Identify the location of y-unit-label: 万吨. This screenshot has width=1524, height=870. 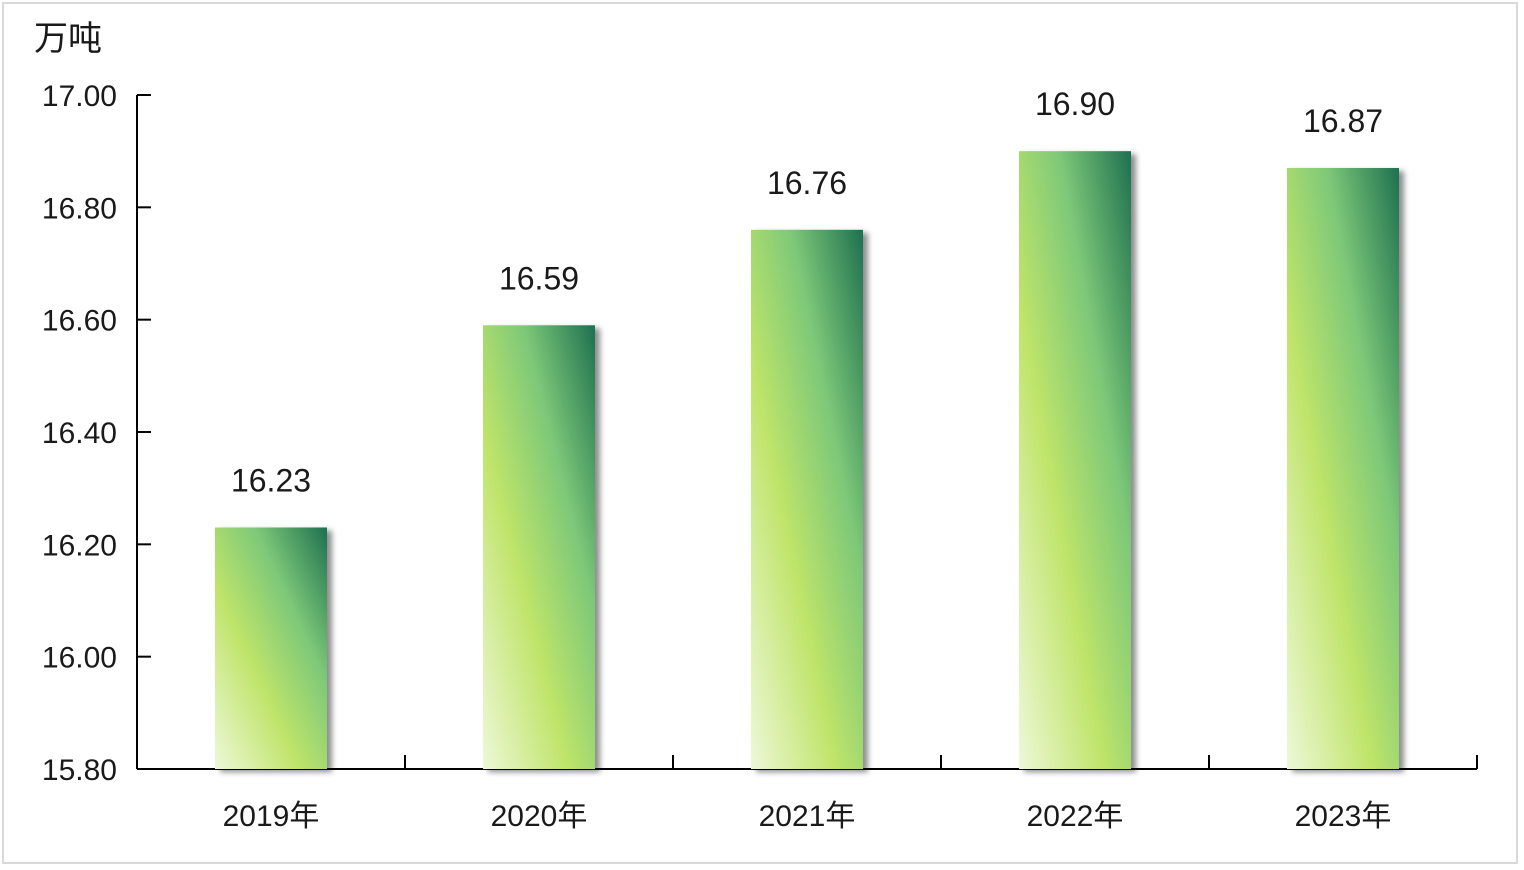
(68, 39).